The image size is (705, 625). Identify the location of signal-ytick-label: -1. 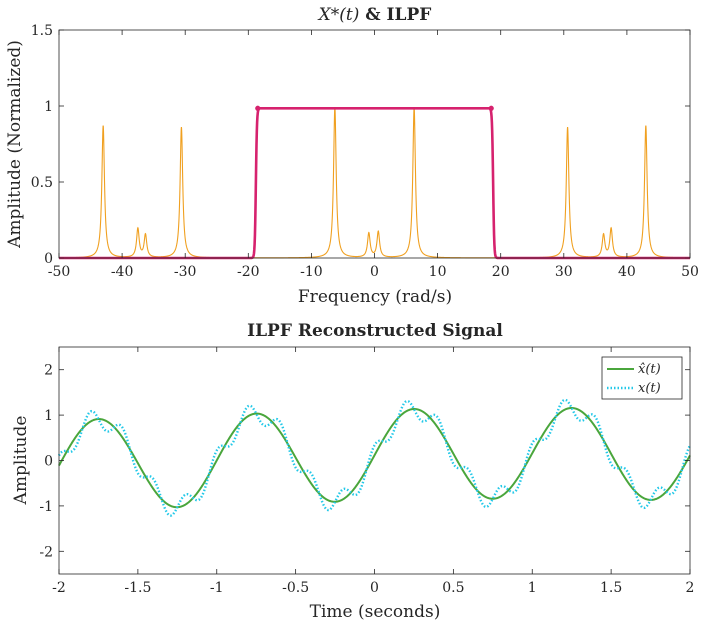
(46, 507).